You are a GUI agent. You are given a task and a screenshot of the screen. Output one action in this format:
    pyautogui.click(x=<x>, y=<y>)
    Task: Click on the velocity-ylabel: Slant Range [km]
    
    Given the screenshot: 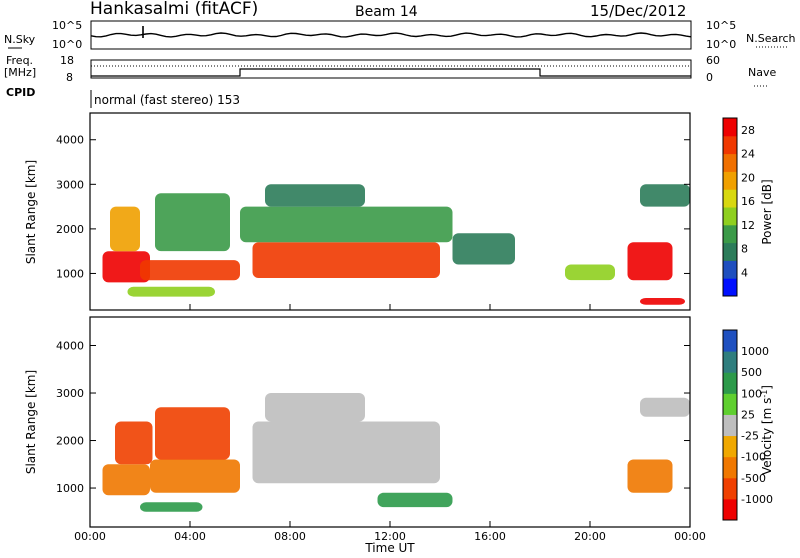 What is the action you would take?
    pyautogui.click(x=31, y=422)
    